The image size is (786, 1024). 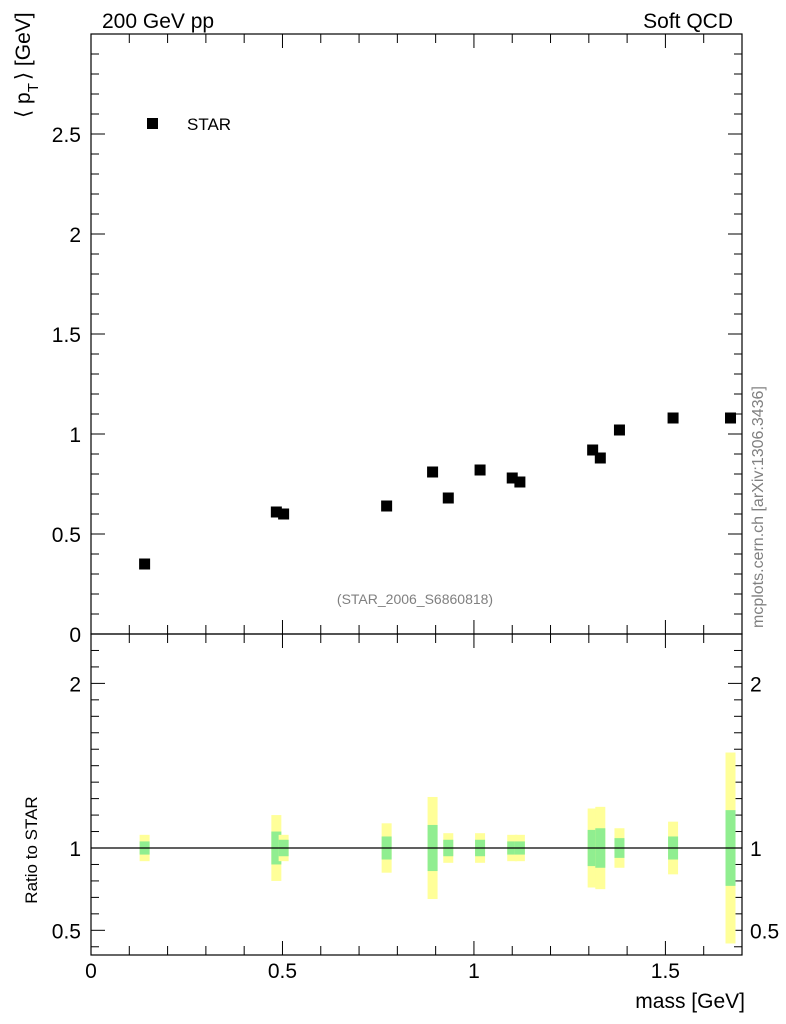 What do you see at coordinates (75, 435) in the screenshot?
I see `main-y-tick-label: 1` at bounding box center [75, 435].